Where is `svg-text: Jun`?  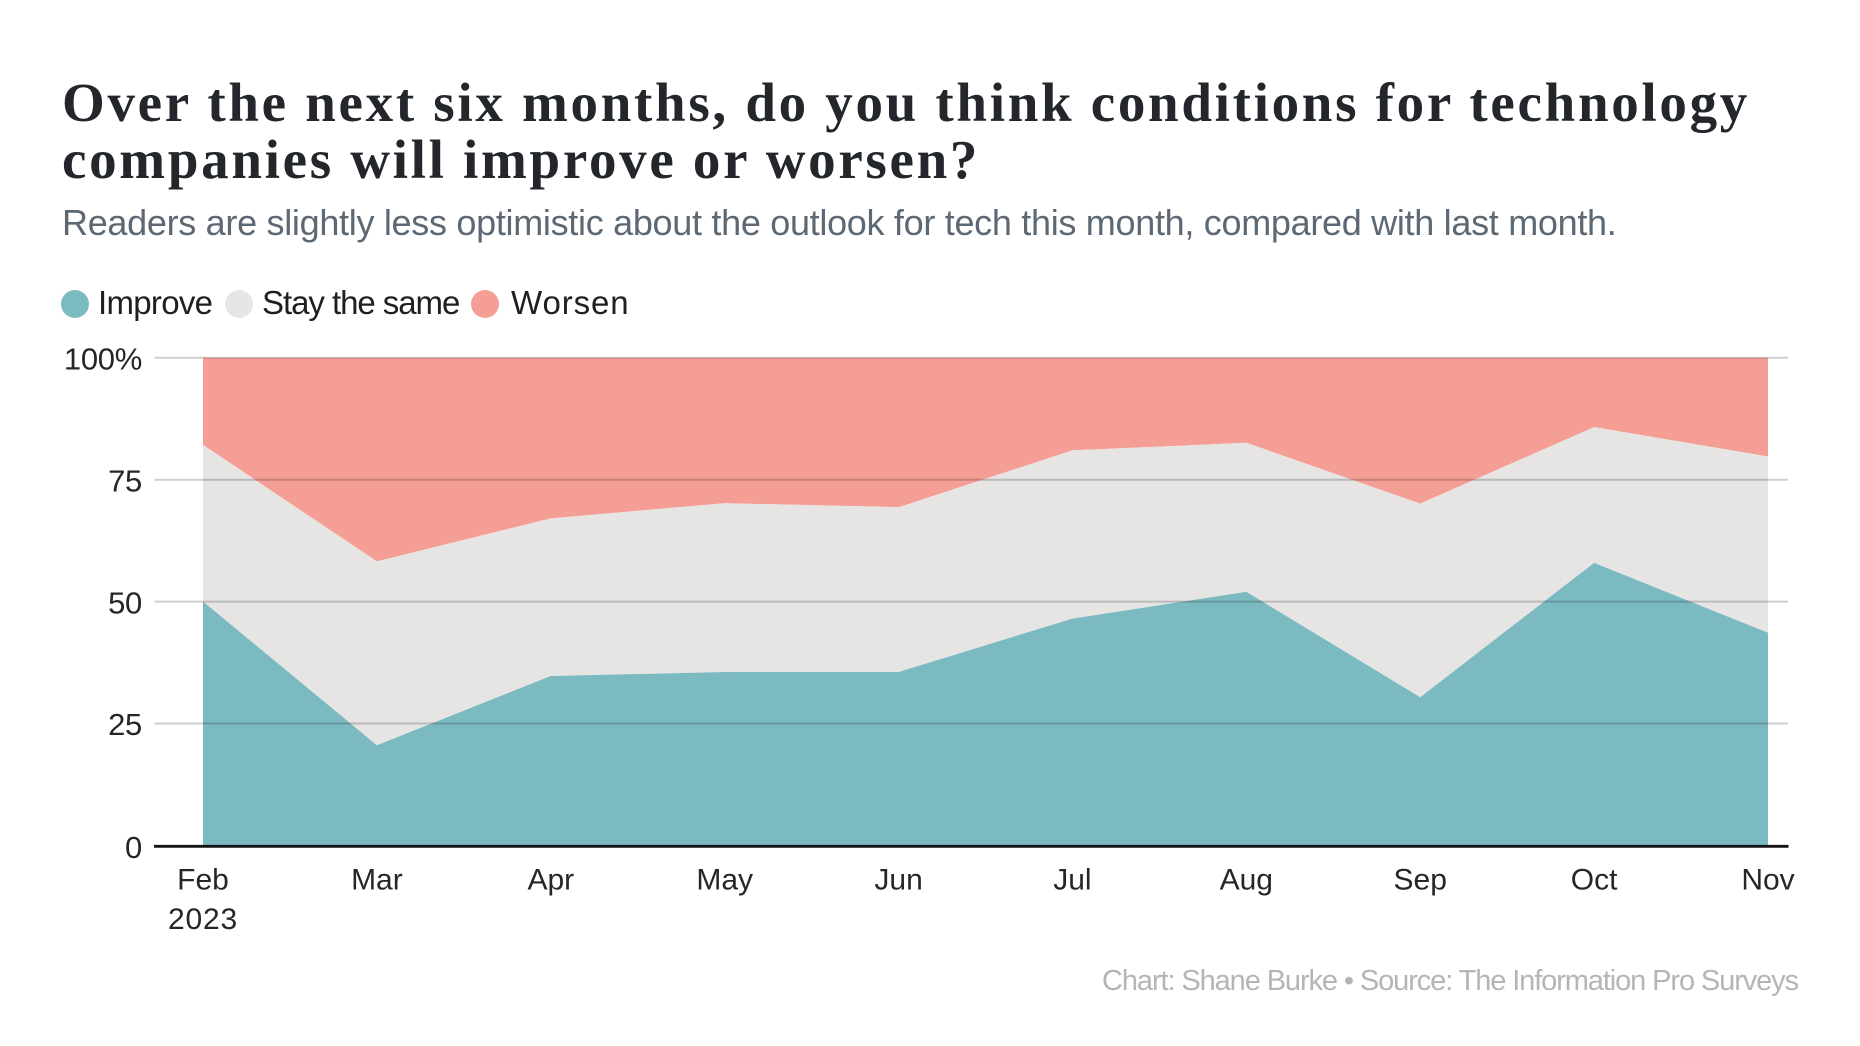
svg-text: Jun is located at coordinates (898, 880).